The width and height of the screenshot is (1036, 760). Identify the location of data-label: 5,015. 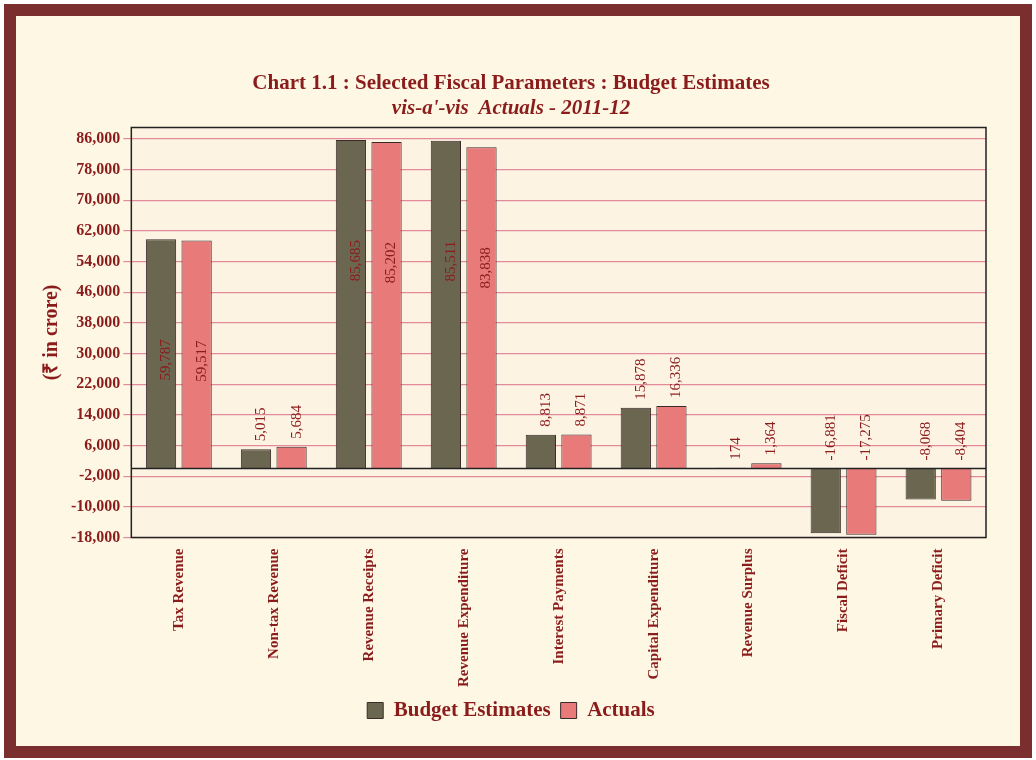
(259, 424).